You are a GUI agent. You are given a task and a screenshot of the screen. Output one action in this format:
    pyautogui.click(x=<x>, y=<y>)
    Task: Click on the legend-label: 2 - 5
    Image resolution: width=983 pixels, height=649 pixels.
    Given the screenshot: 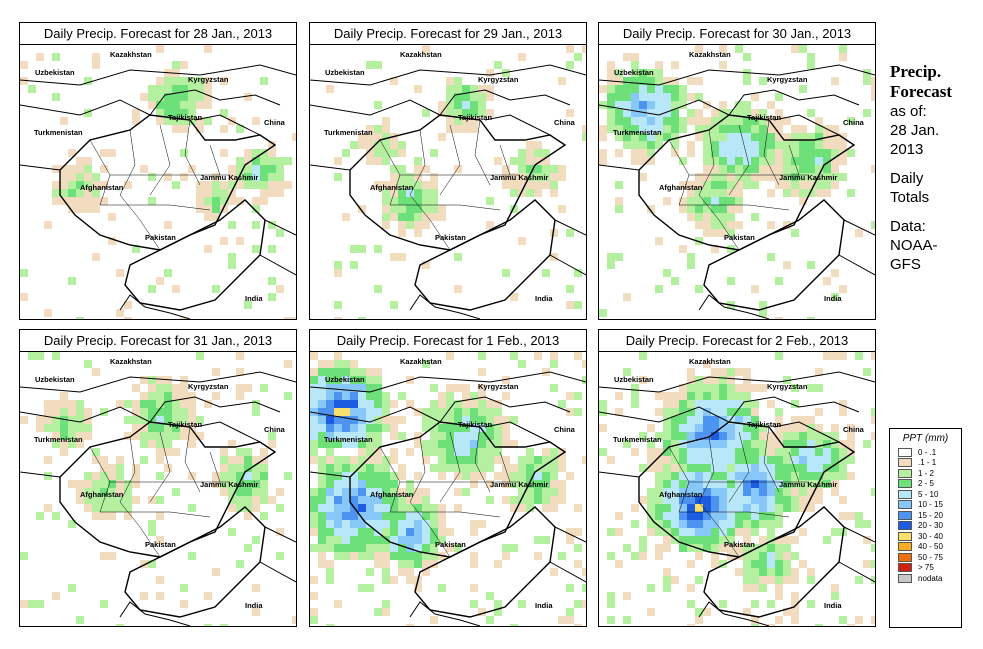 What is the action you would take?
    pyautogui.click(x=926, y=484)
    